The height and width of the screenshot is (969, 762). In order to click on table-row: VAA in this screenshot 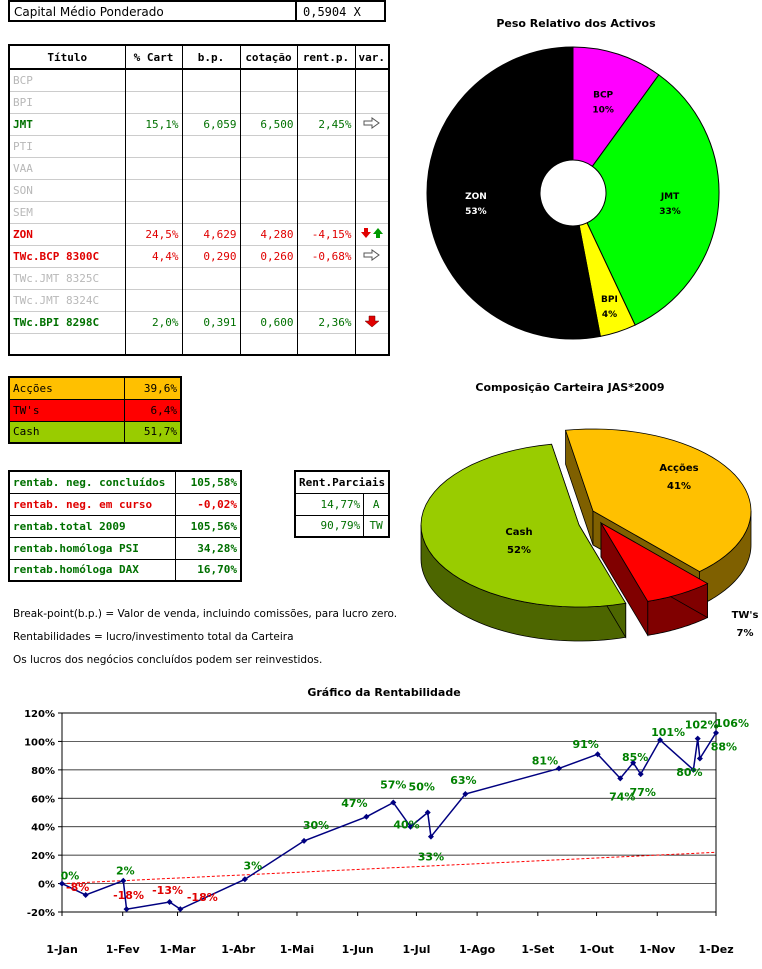, I will do `click(199, 167)`.